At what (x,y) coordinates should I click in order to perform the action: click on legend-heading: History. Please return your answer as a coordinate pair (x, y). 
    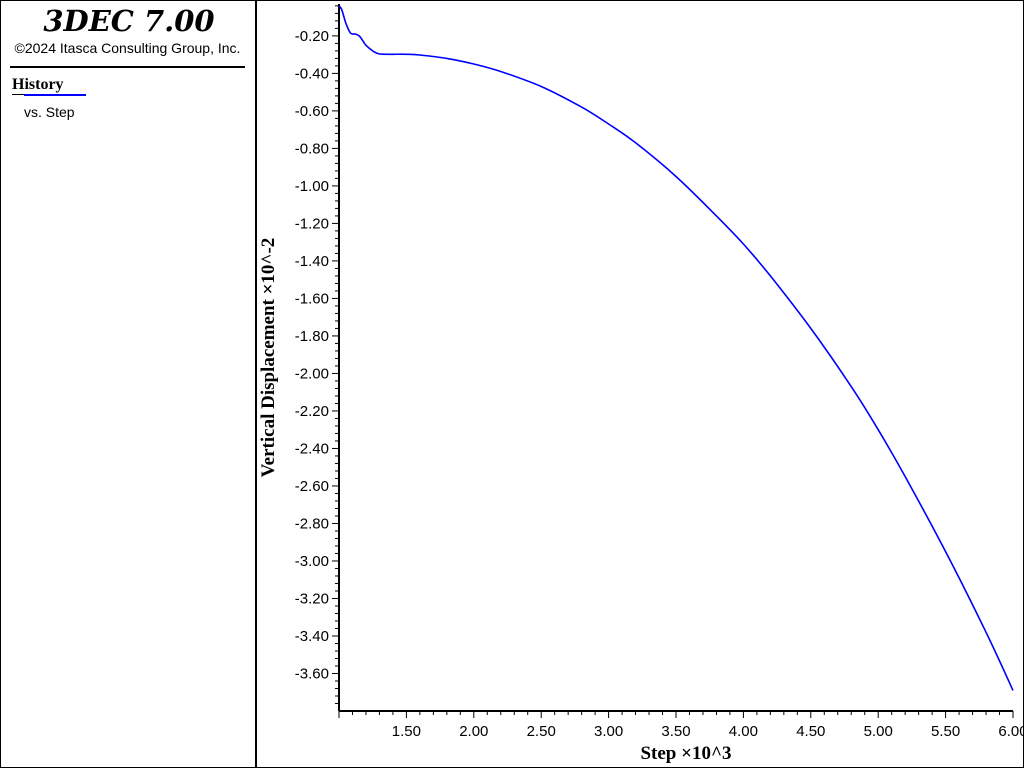
    Looking at the image, I should click on (38, 84).